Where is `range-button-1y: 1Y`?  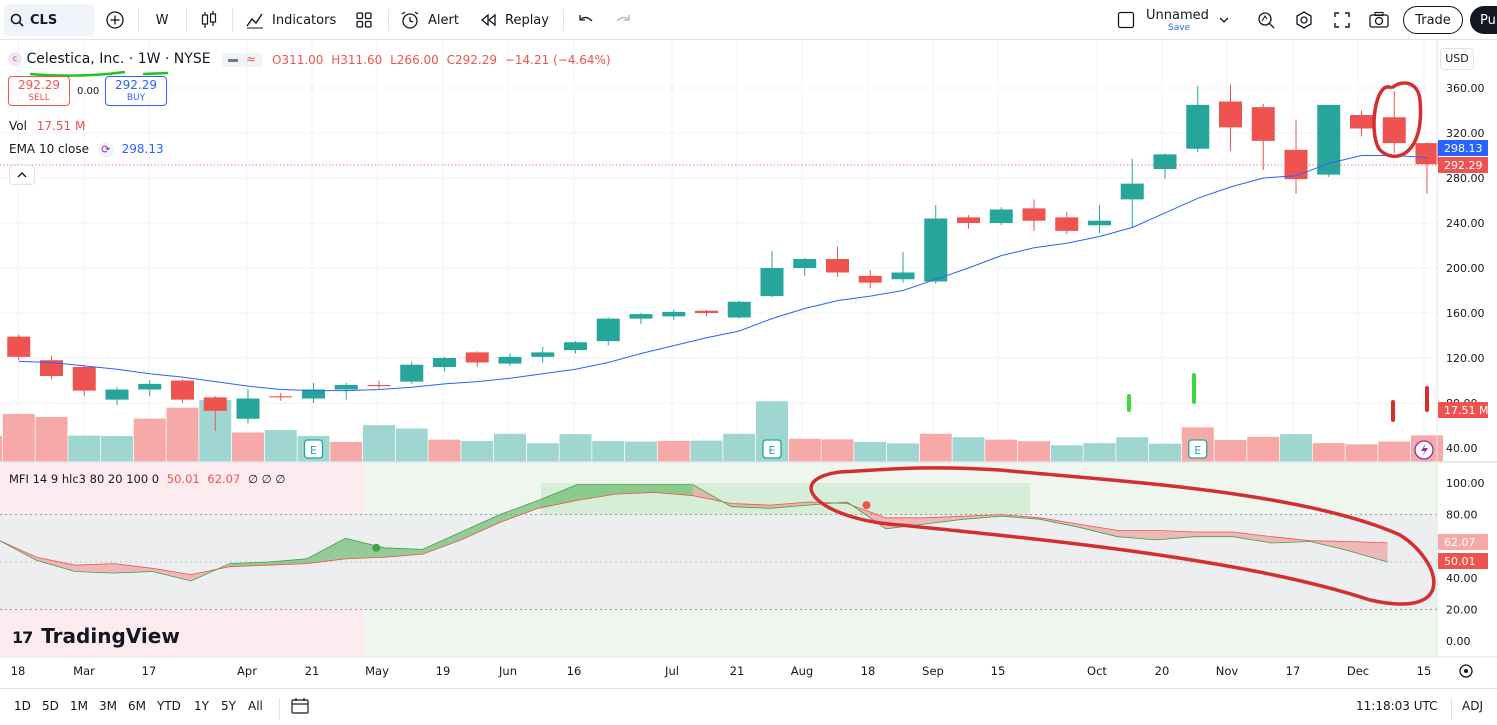
range-button-1y: 1Y is located at coordinates (201, 706).